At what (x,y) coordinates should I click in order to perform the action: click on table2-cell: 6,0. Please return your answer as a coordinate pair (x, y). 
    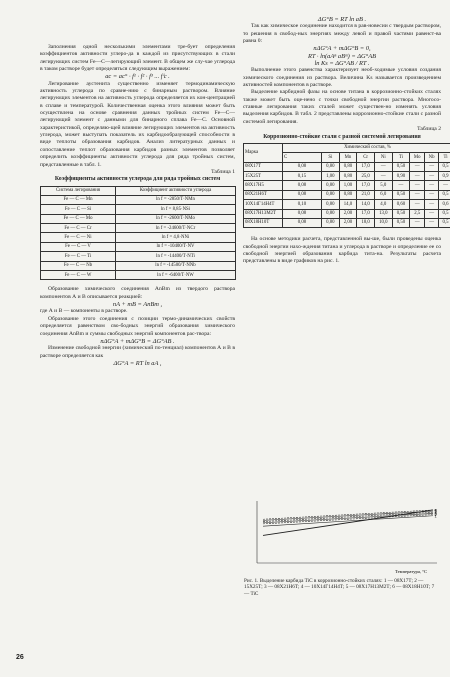
    Looking at the image, I should click on (383, 195).